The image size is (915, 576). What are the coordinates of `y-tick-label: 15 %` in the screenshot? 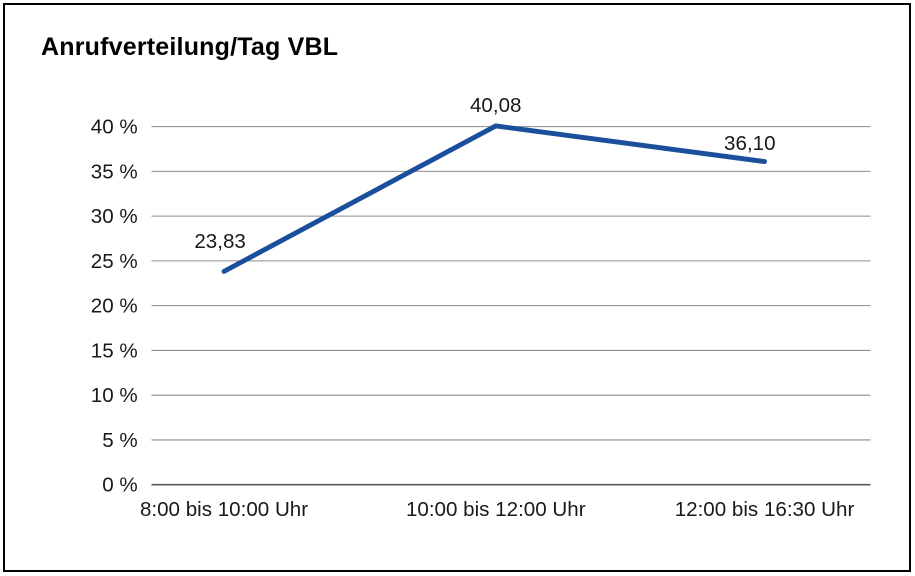 It's located at (114, 350).